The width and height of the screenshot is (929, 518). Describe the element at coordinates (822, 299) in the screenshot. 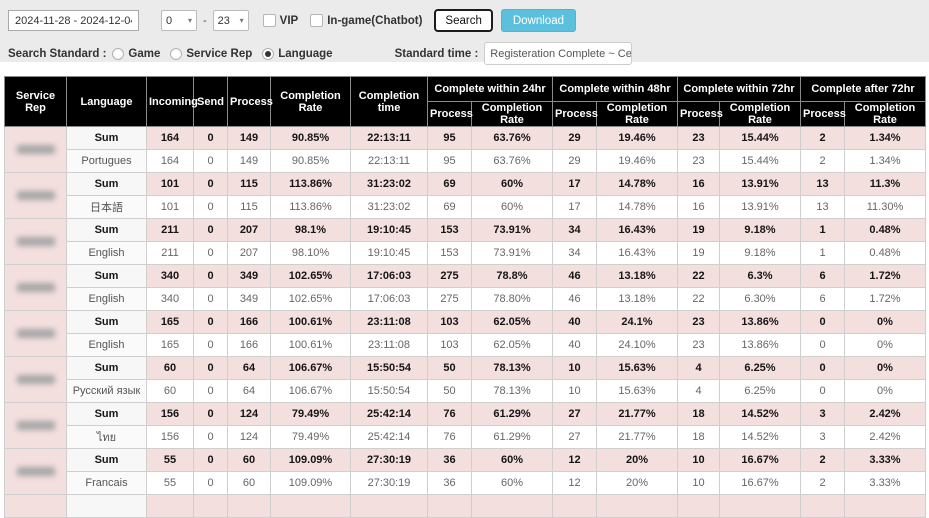

I see `value-cell: 6` at that location.